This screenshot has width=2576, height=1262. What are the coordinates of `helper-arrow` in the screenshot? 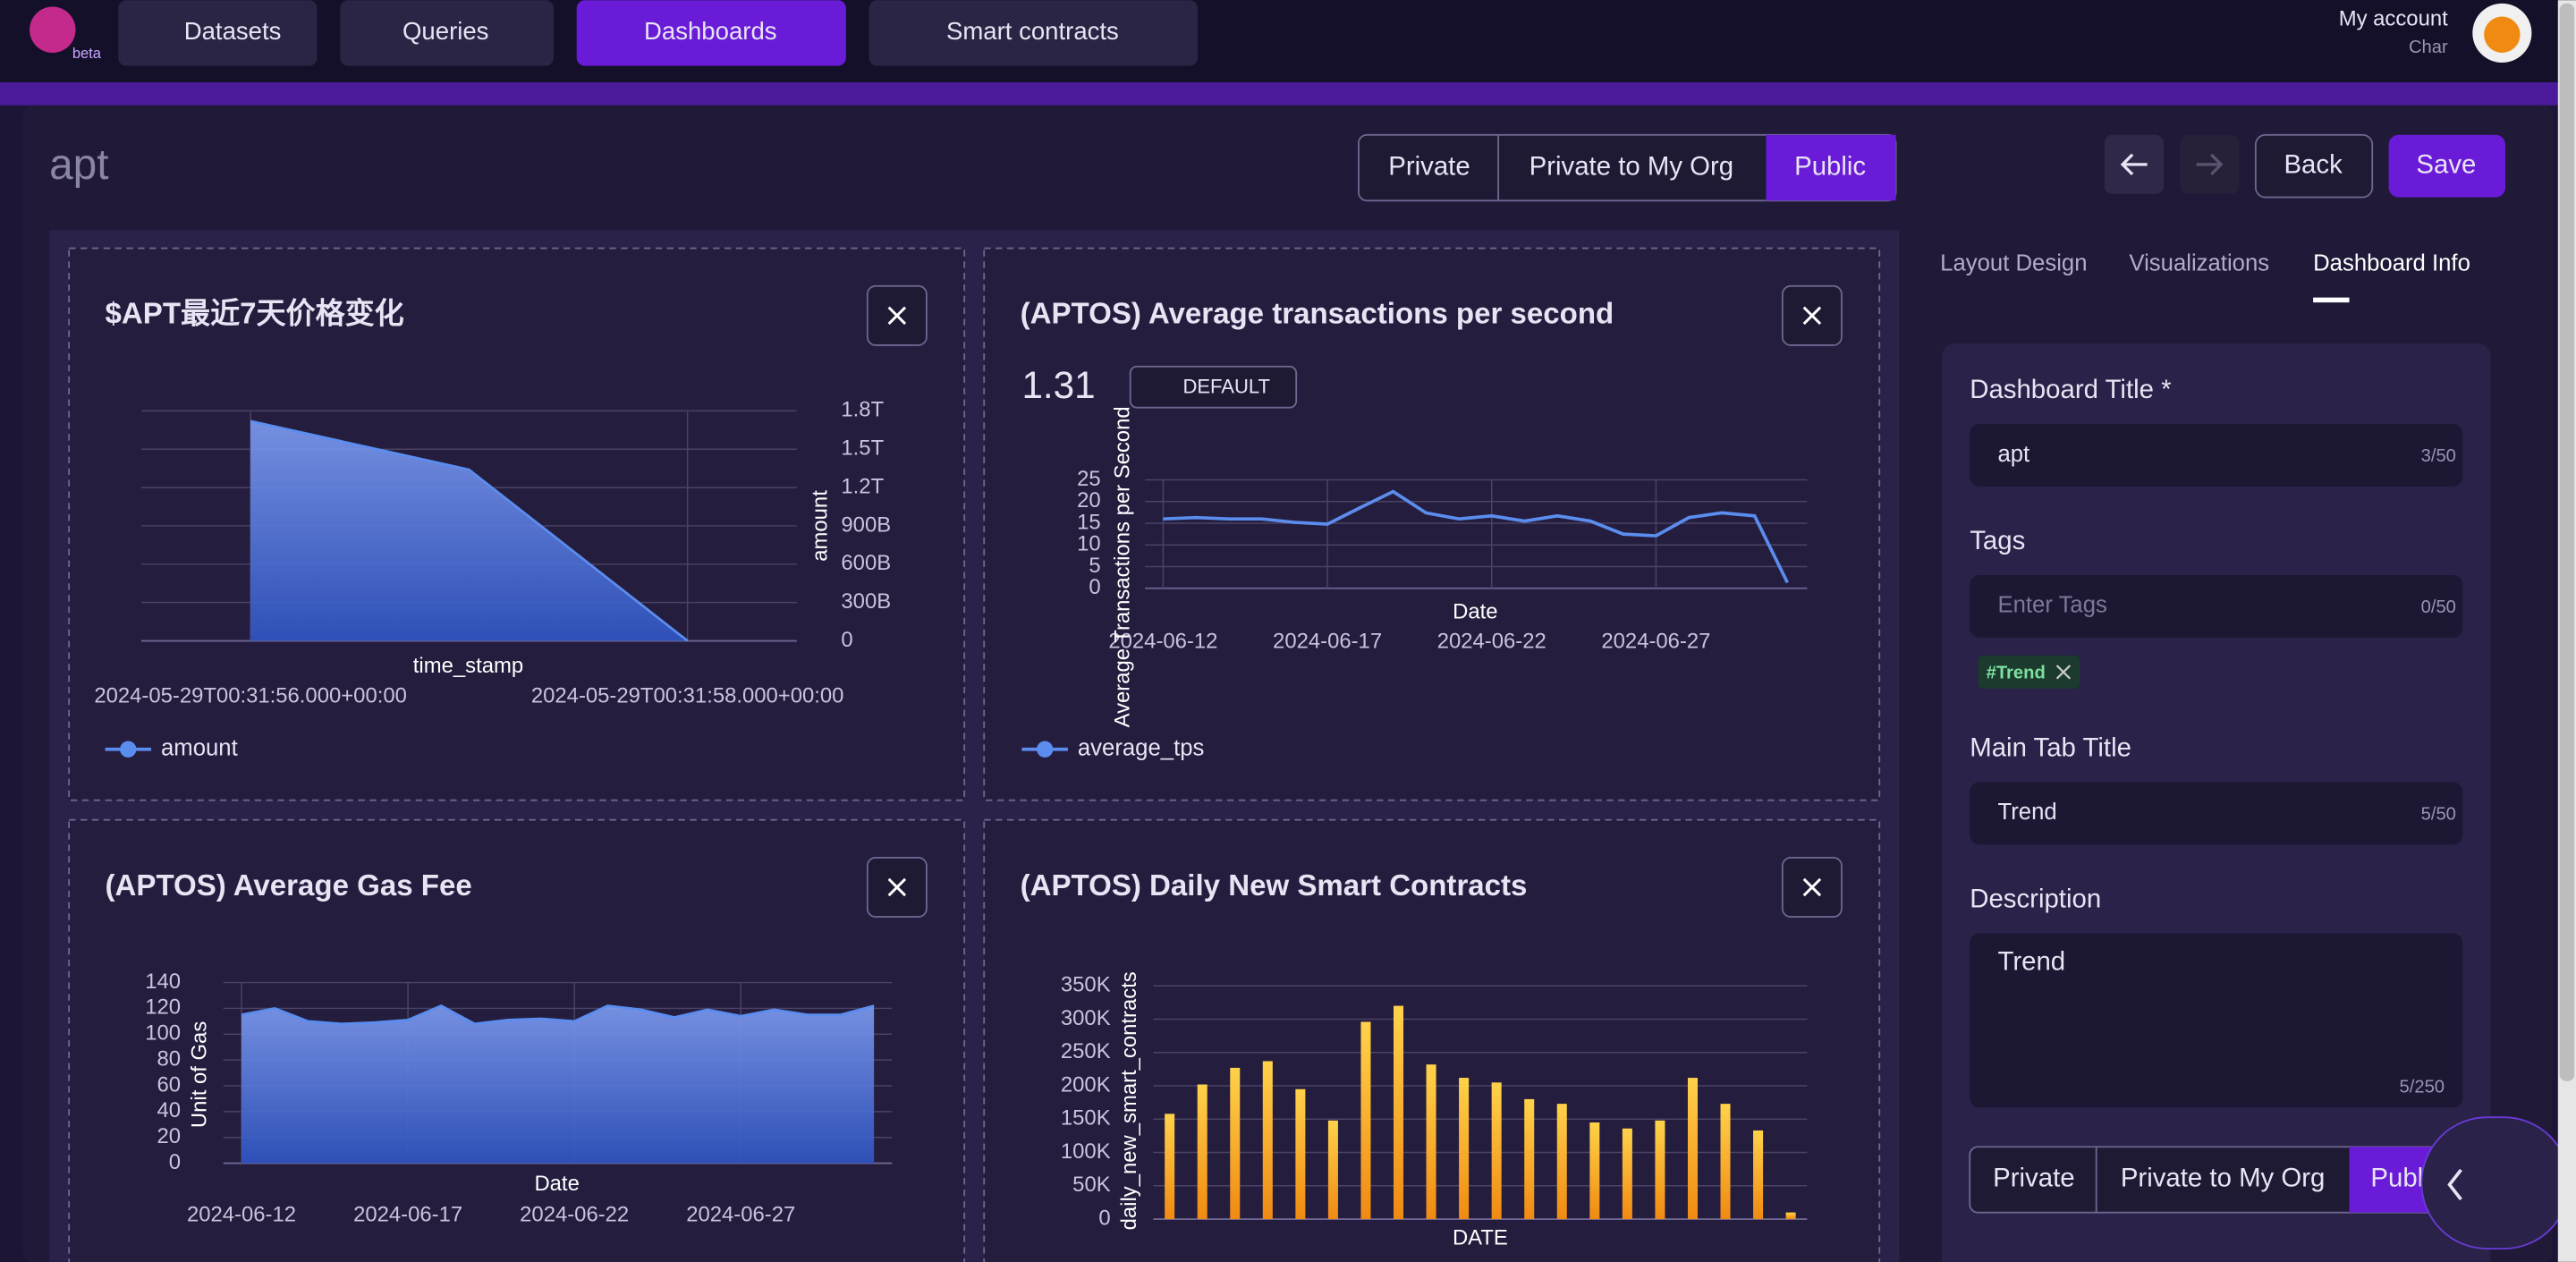 It's located at (2454, 1184).